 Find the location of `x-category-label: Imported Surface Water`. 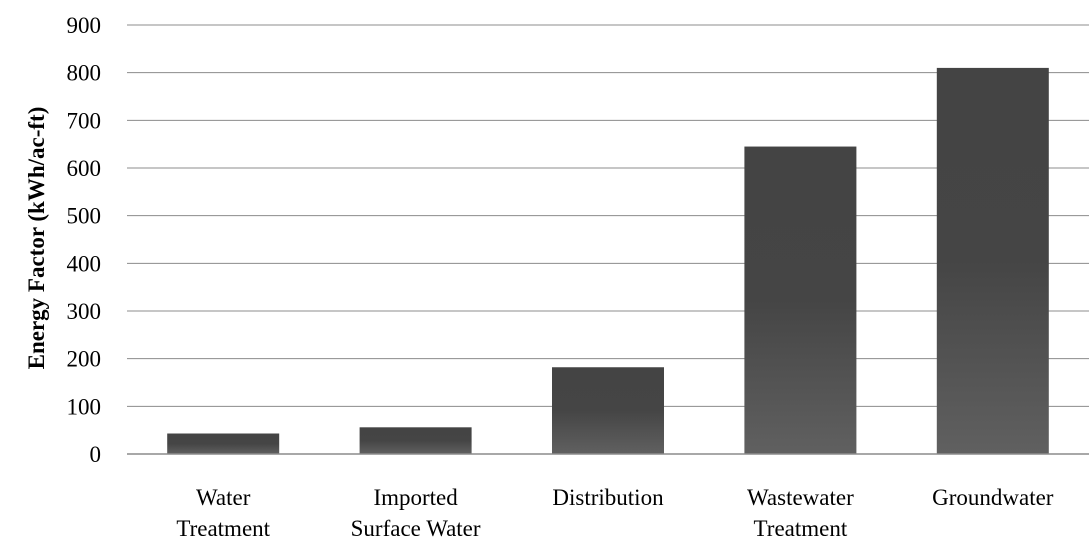

x-category-label: Imported Surface Water is located at coordinates (416, 513).